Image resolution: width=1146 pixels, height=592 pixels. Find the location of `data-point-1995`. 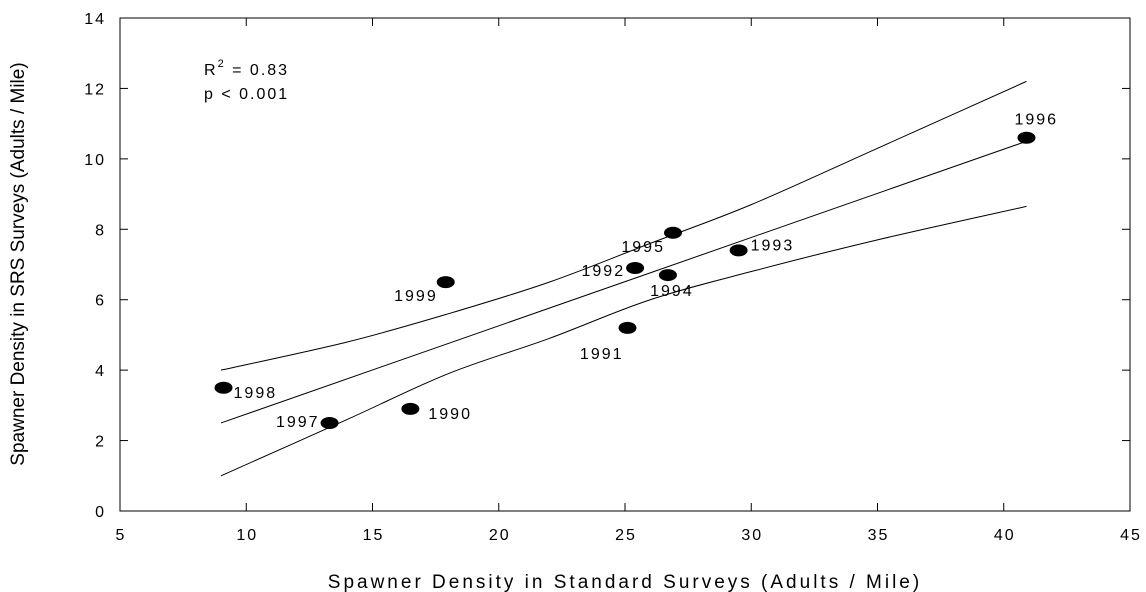

data-point-1995 is located at coordinates (673, 233).